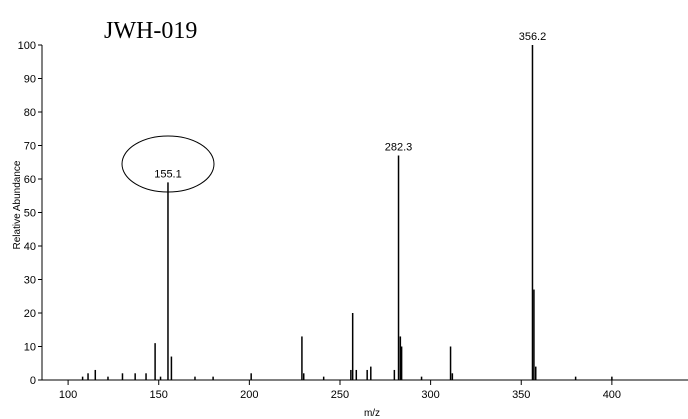 The width and height of the screenshot is (688, 419). Describe the element at coordinates (399, 148) in the screenshot. I see `peak-label: 282.3` at that location.